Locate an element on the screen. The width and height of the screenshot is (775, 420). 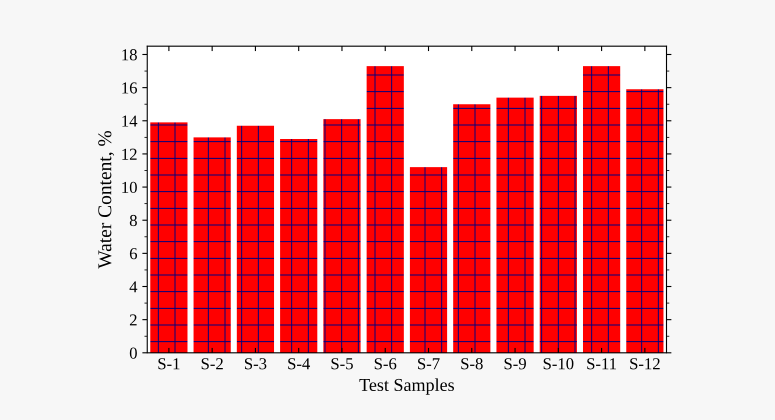
y-tick-label: 18 is located at coordinates (129, 54).